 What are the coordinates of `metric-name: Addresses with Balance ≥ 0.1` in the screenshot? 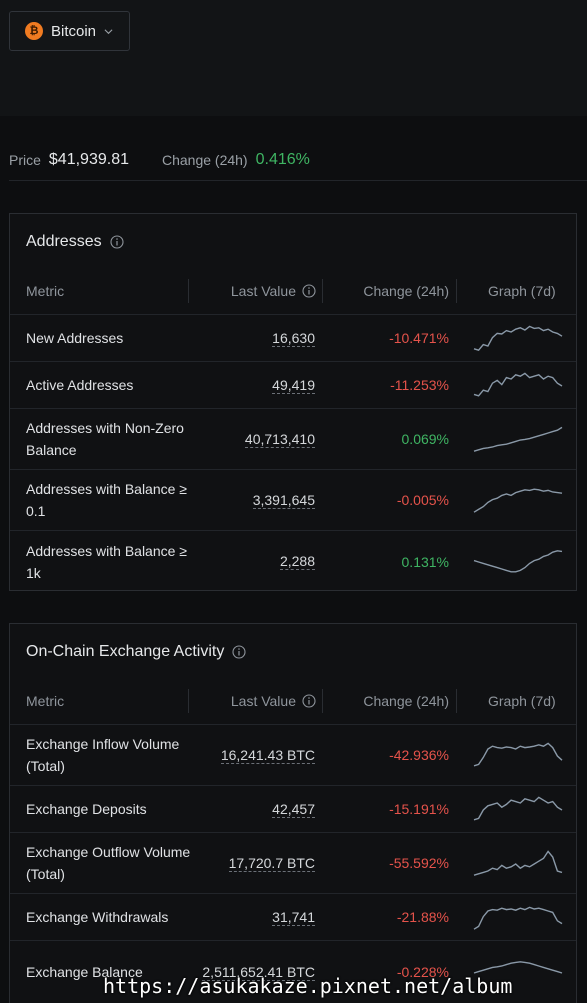 It's located at (106, 500).